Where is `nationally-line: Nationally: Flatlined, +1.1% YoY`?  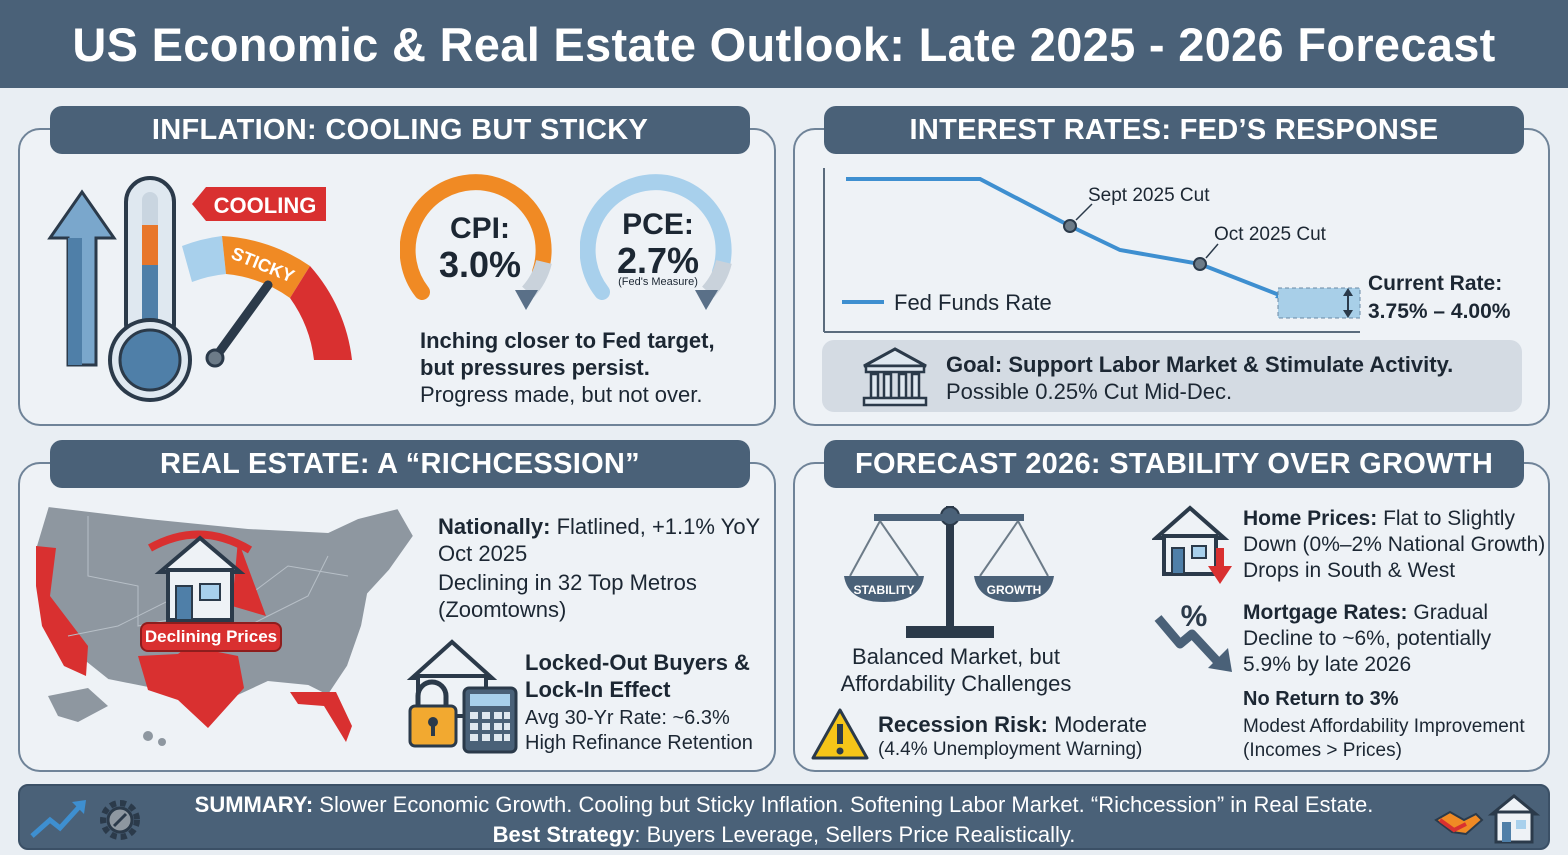
nationally-line: Nationally: Flatlined, +1.1% YoY is located at coordinates (599, 527).